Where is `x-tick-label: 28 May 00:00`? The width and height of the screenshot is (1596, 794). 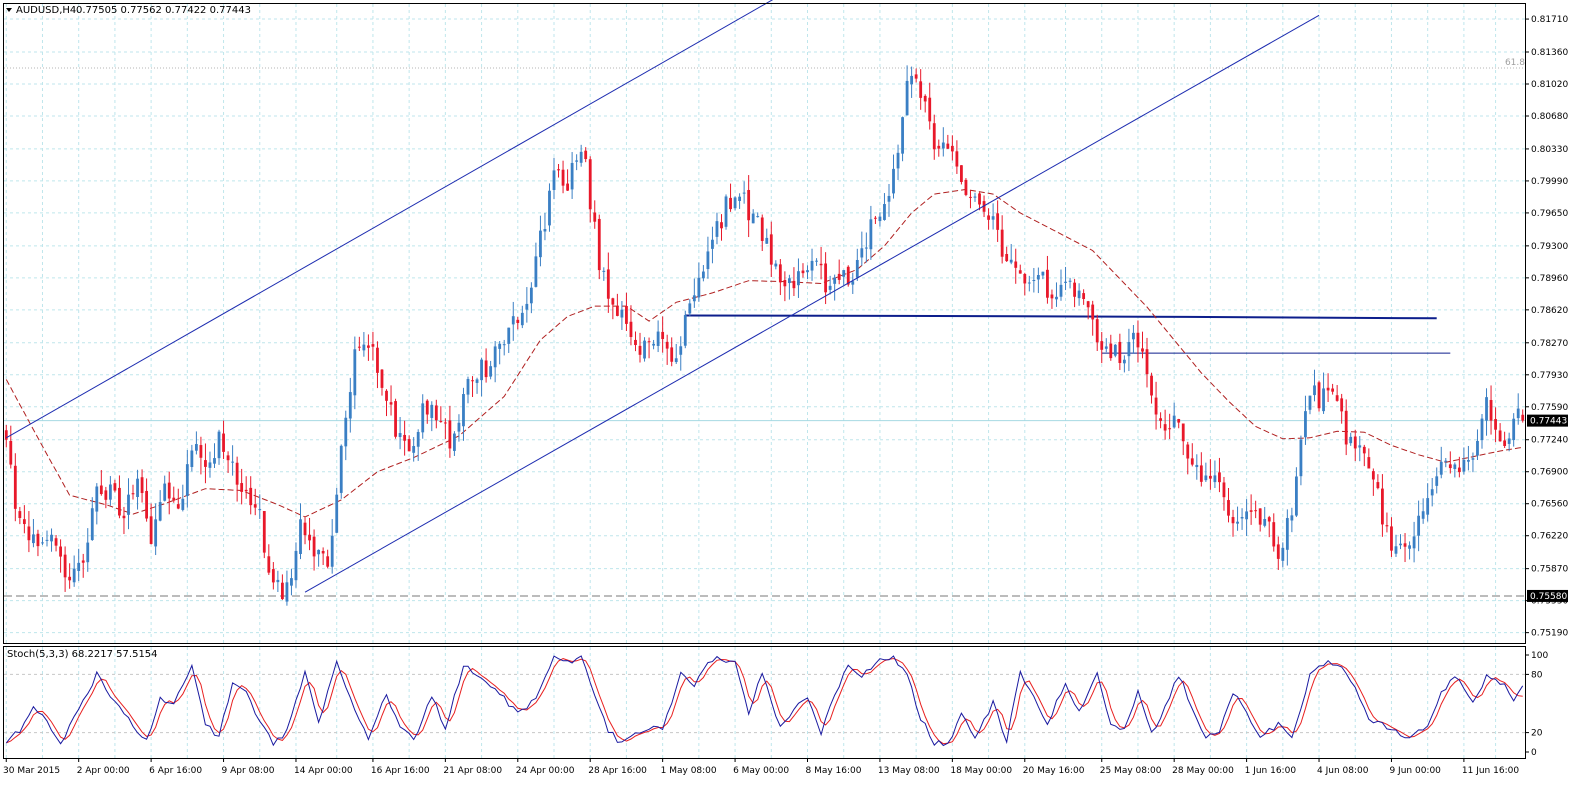
x-tick-label: 28 May 00:00 is located at coordinates (1203, 771).